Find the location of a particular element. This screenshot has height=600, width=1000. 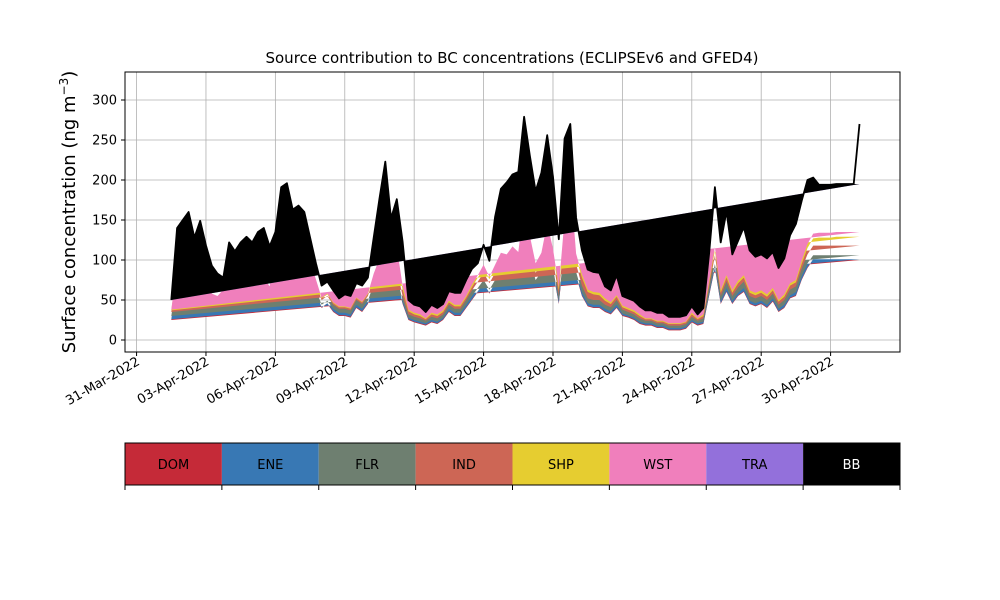

y-tick-label: 200 is located at coordinates (104, 181).